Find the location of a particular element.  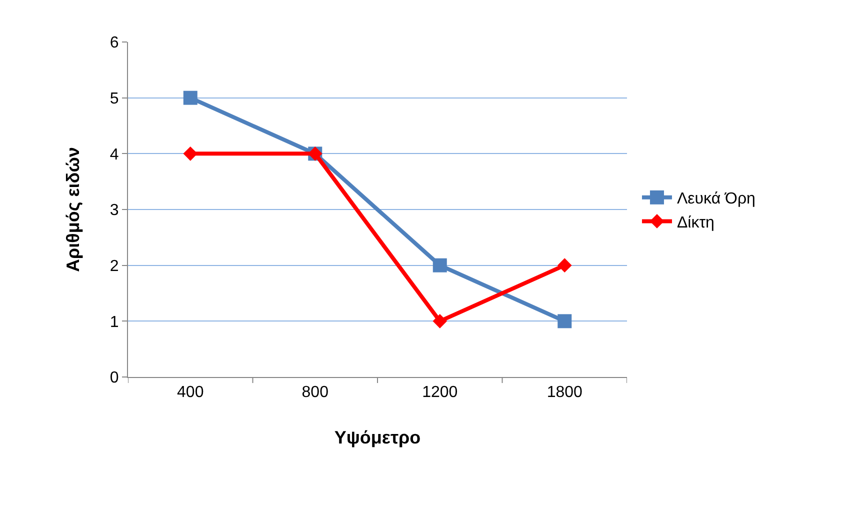

x-tick-label: 800 is located at coordinates (315, 393).